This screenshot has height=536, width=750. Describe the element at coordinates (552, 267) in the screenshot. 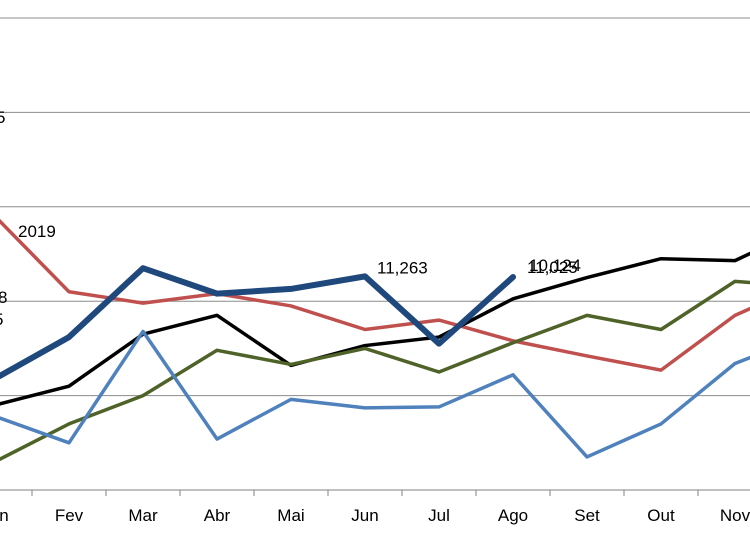

I see `data-label: 11,025` at that location.